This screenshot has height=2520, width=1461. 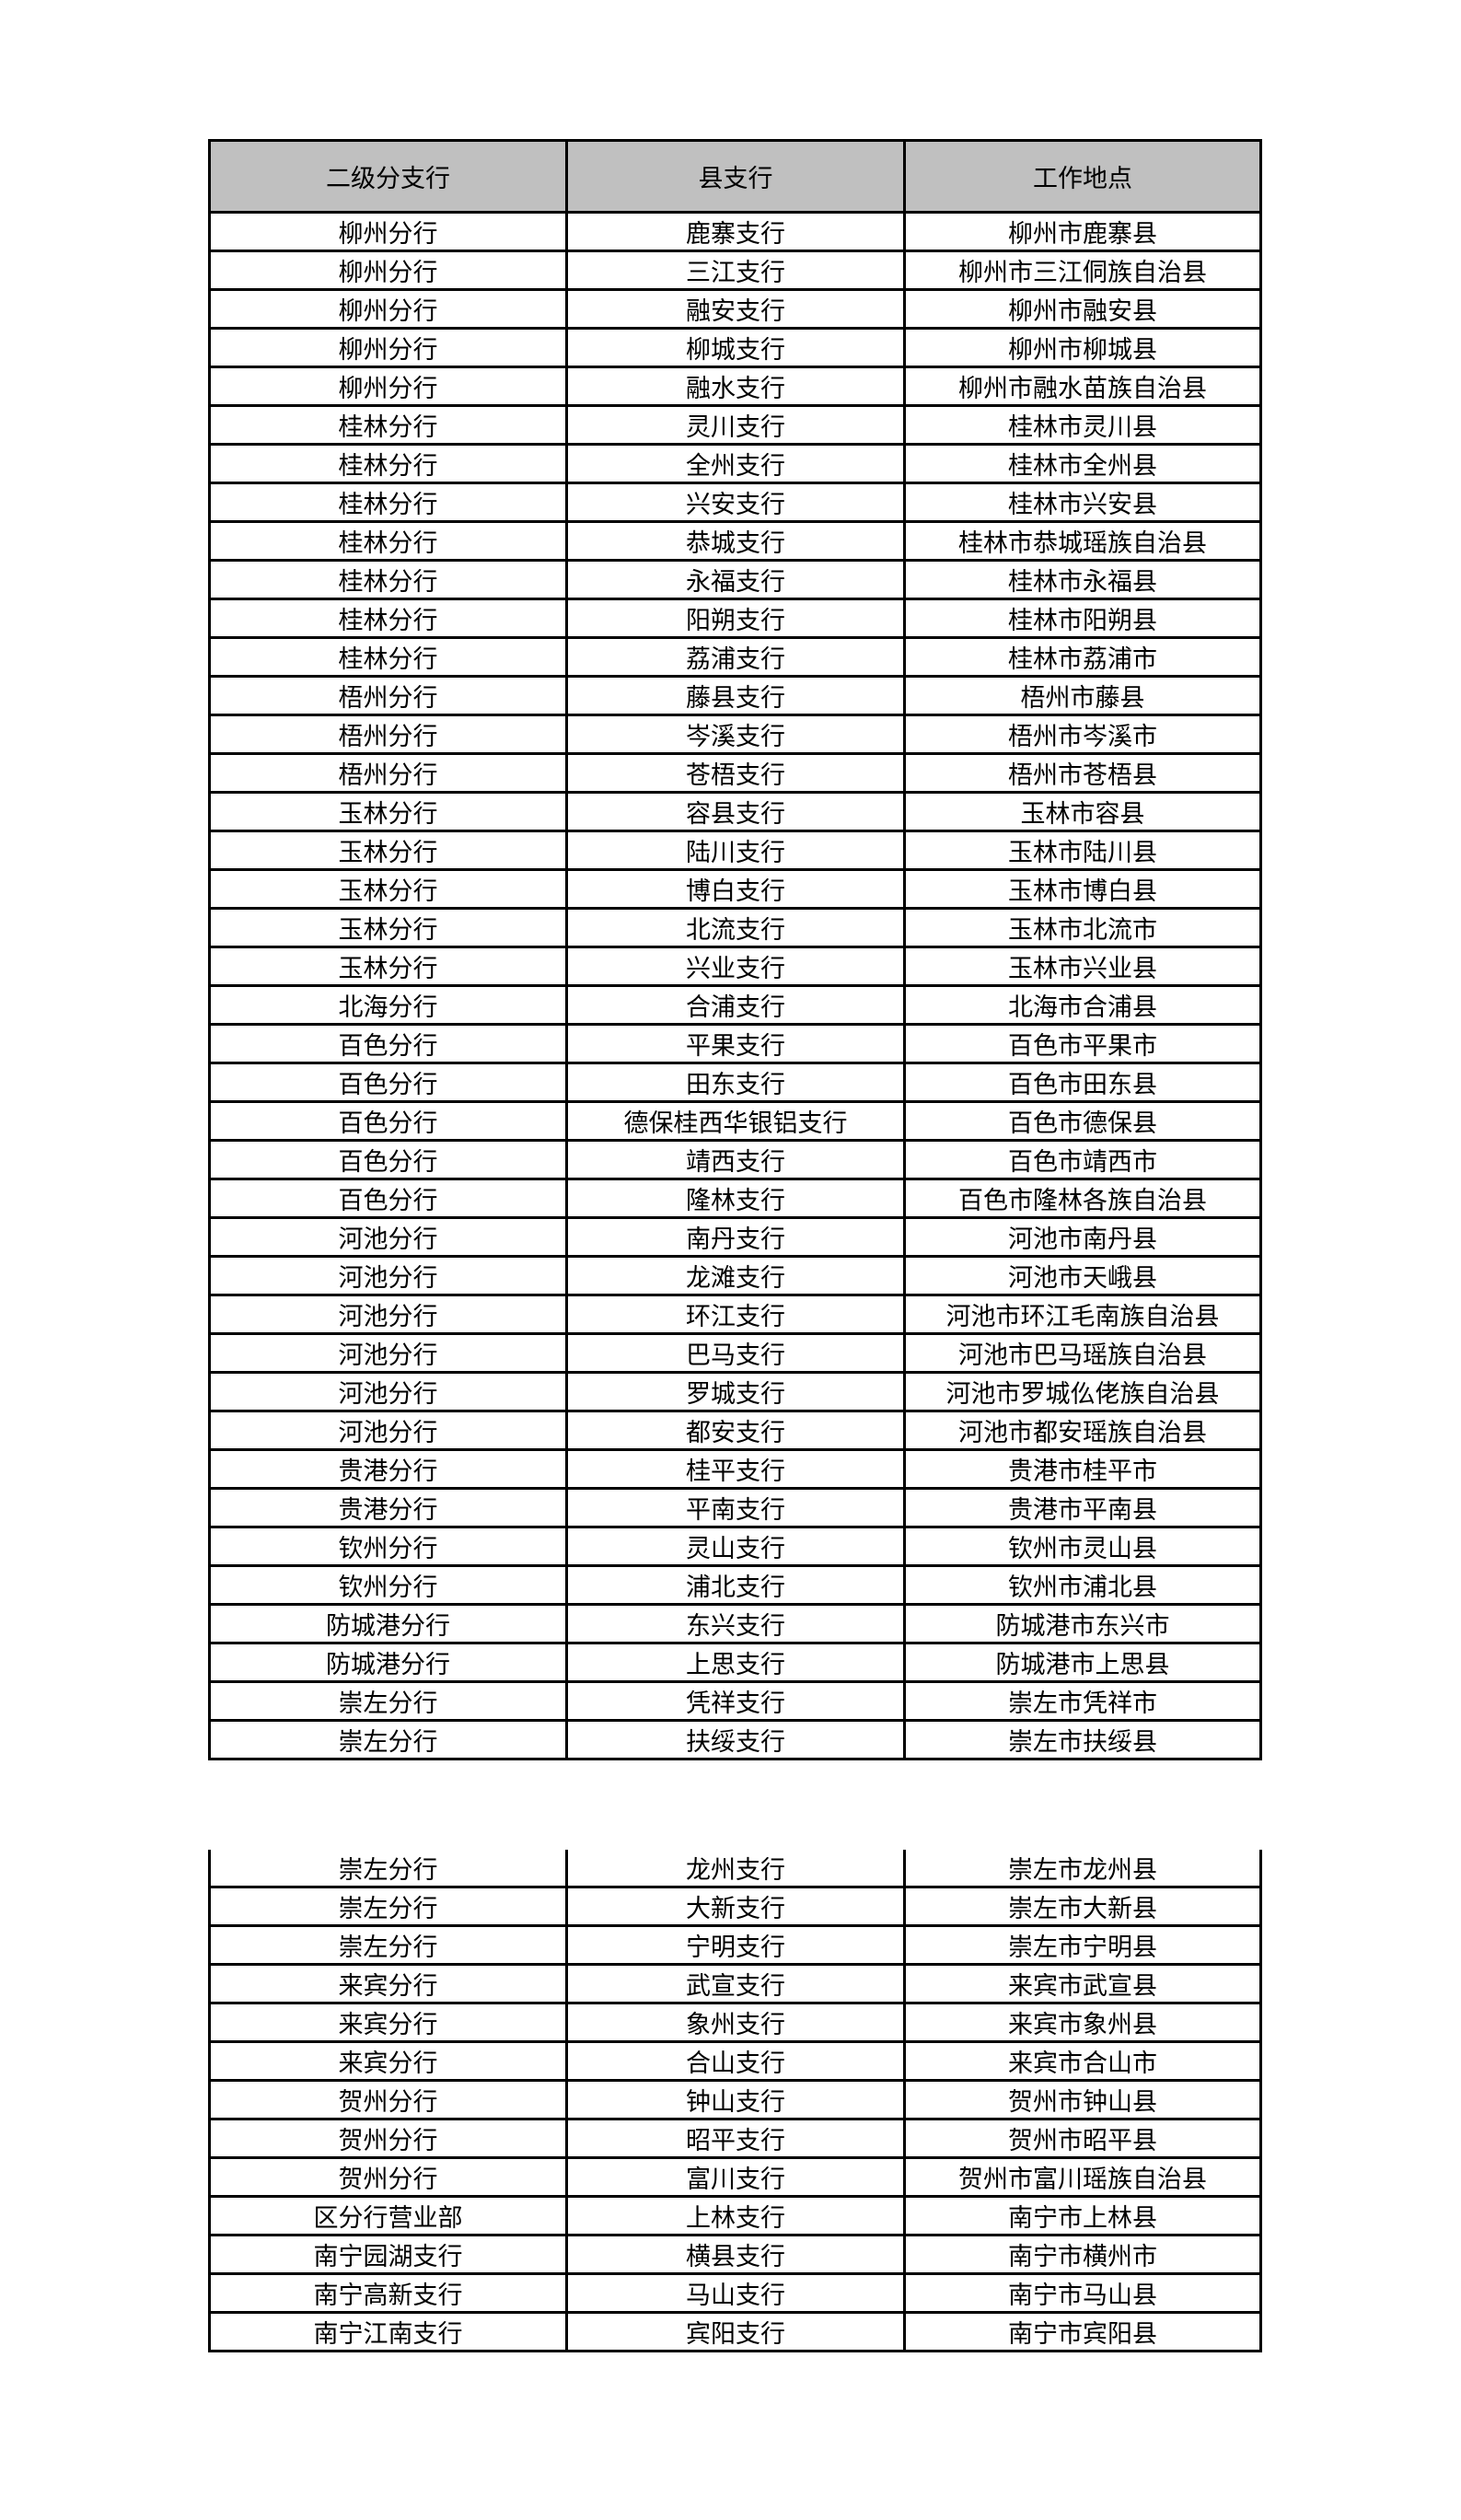 I want to click on table-row: 柳州分行 三江支行 柳州市三江侗族自治县, so click(x=735, y=270).